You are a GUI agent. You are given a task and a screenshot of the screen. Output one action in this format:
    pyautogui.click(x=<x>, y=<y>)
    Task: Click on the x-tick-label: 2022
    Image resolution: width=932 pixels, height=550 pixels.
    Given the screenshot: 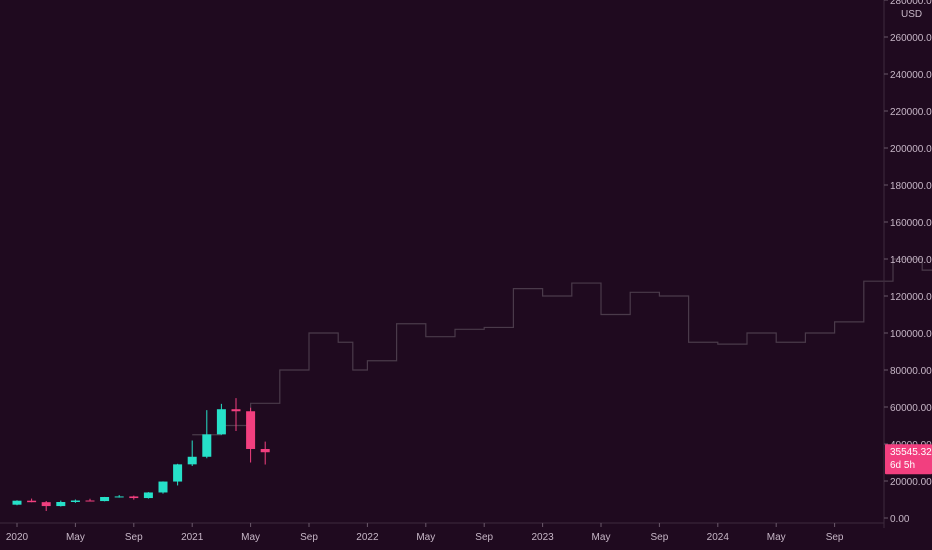 What is the action you would take?
    pyautogui.click(x=367, y=537)
    